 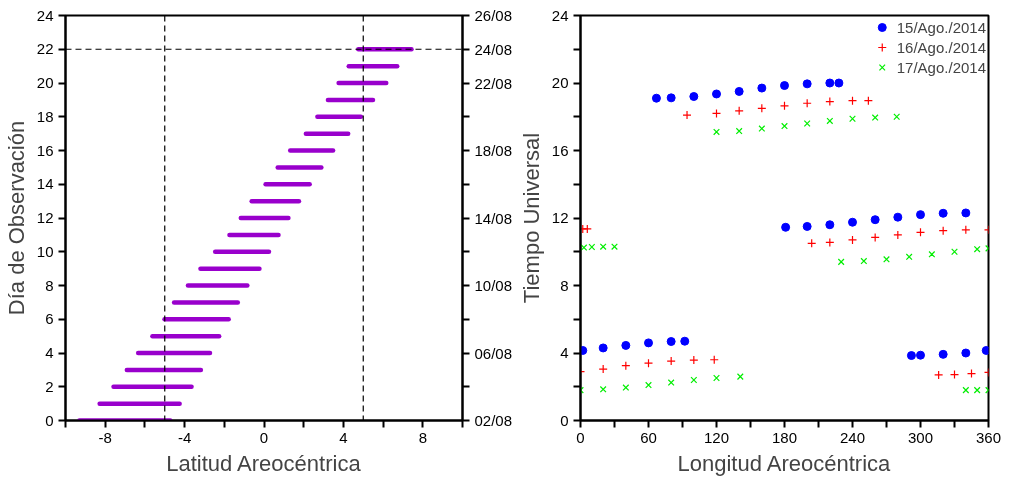 I want to click on y-tick-label: 18, so click(x=45, y=116).